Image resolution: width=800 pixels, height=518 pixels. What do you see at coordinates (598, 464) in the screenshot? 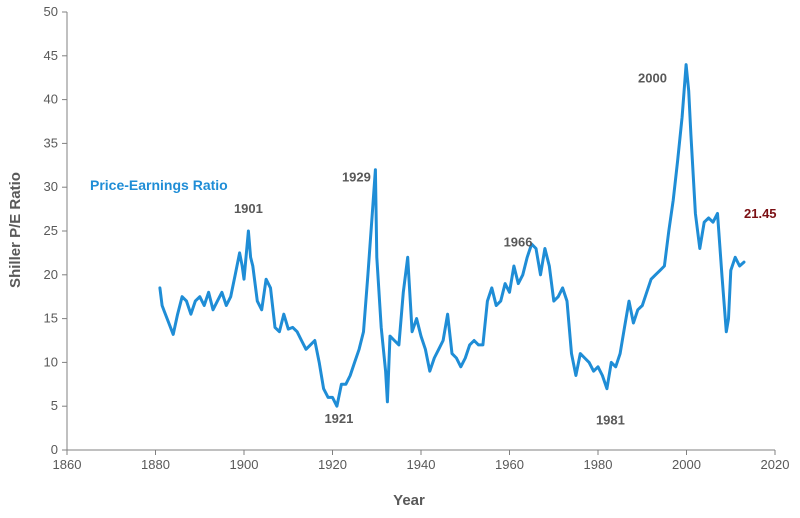
I see `x-tick-label: 1980` at bounding box center [598, 464].